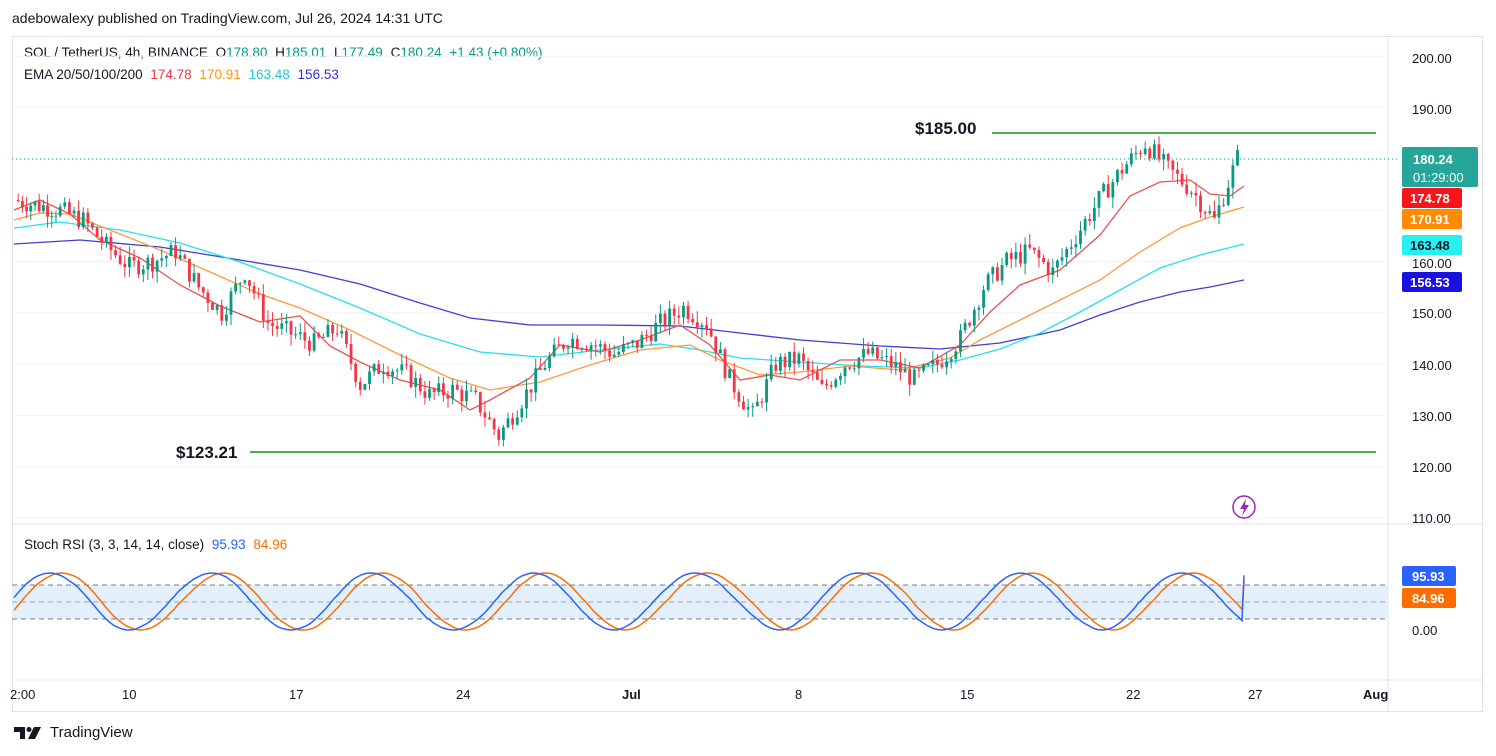 This screenshot has width=1496, height=756. What do you see at coordinates (1430, 198) in the screenshot?
I see `ema20-badge-value: 174.78` at bounding box center [1430, 198].